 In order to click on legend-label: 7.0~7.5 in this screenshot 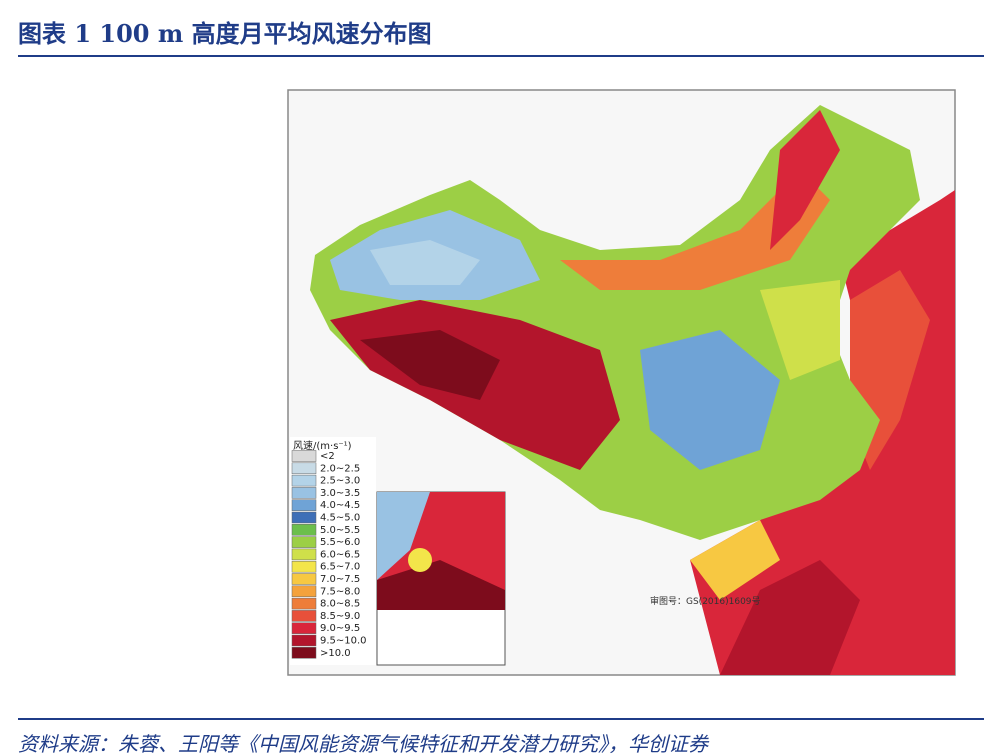, I will do `click(340, 579)`.